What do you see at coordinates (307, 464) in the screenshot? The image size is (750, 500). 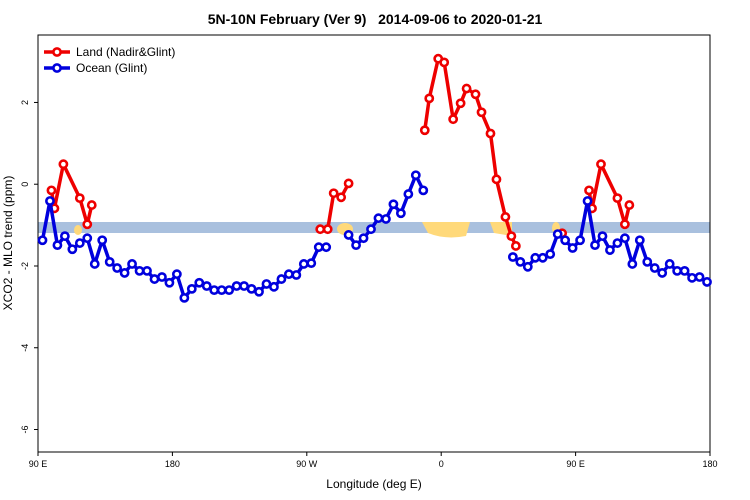 I see `x-tick-label: 90 W` at bounding box center [307, 464].